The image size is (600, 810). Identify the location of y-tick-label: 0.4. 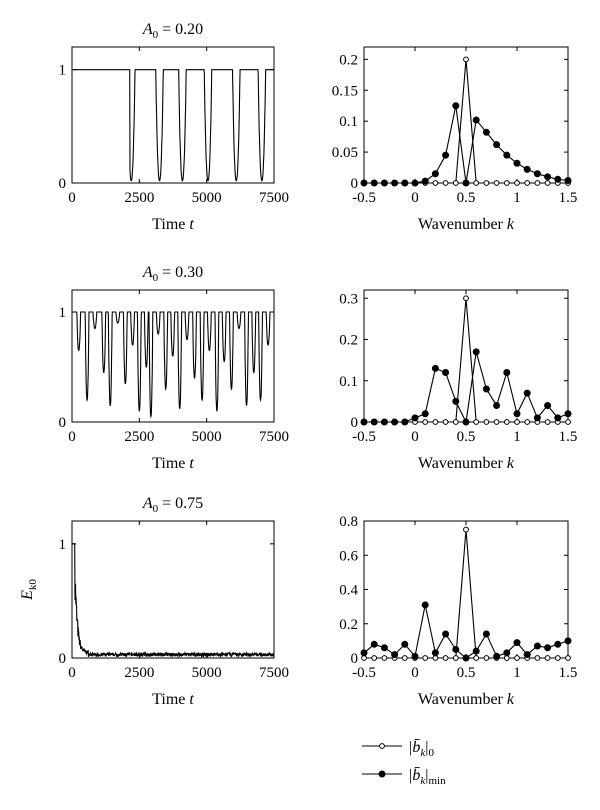
(348, 591).